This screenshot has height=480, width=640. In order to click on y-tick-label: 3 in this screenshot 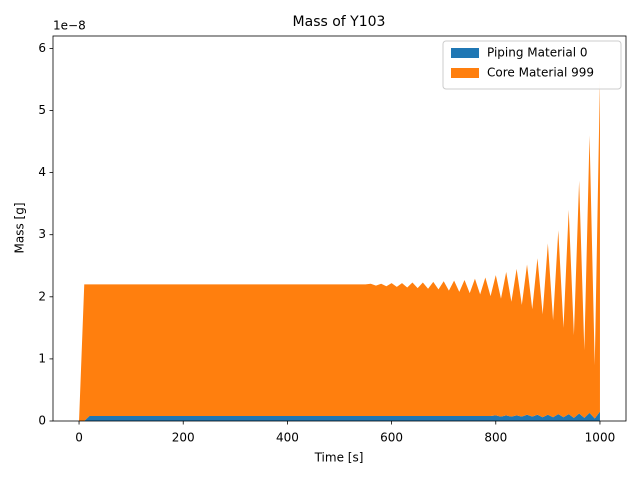, I will do `click(42, 234)`.